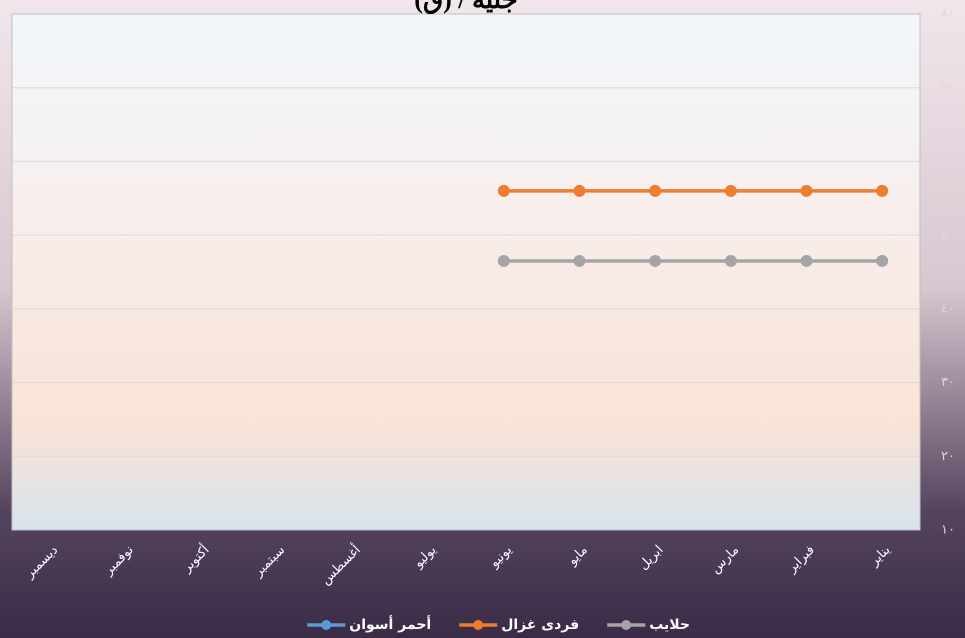 This screenshot has height=638, width=965. Describe the element at coordinates (948, 87) in the screenshot. I see `y-tick-label: ٧٠` at that location.